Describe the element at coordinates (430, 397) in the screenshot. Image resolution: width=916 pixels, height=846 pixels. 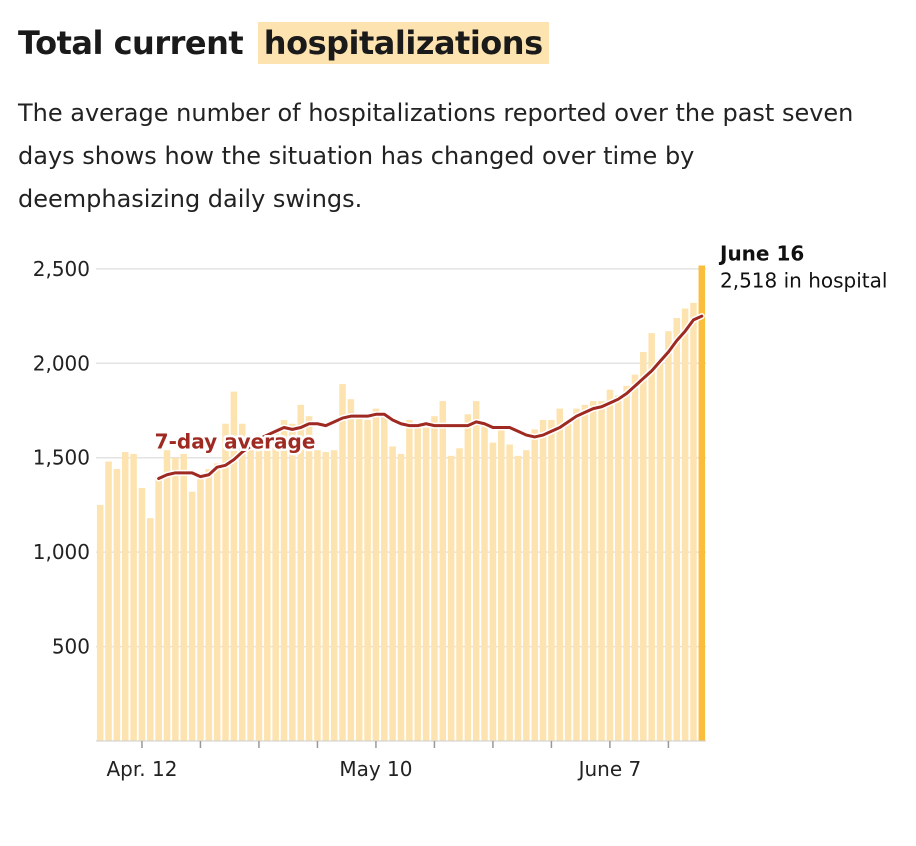
I see `average-line` at that location.